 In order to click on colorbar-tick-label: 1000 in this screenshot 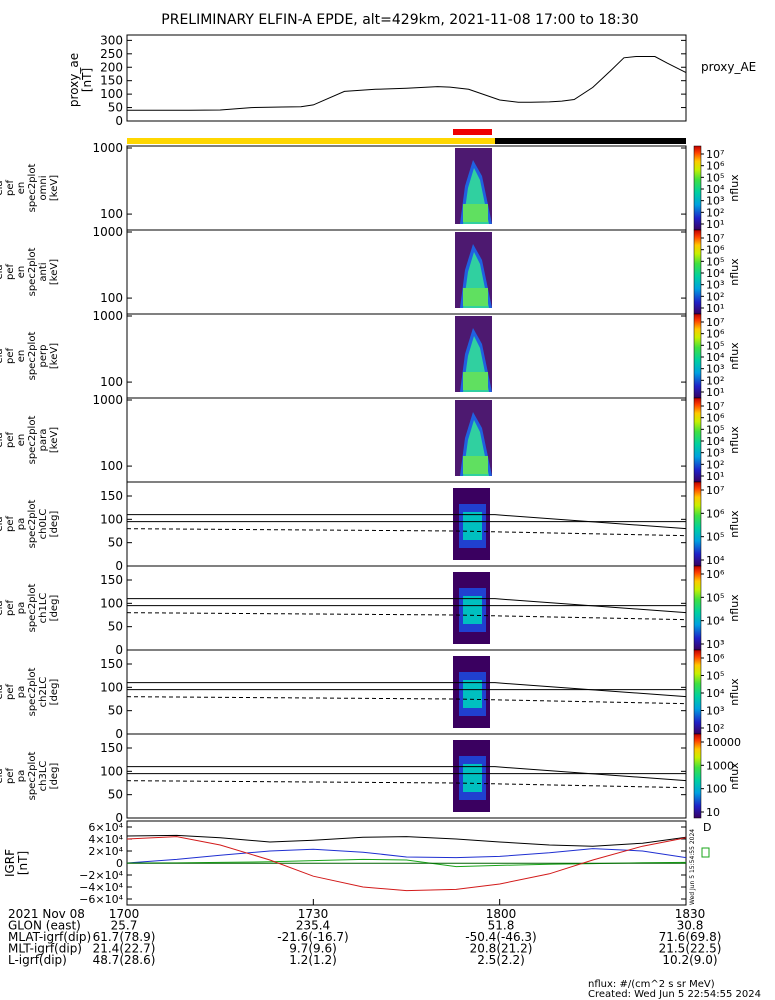, I will do `click(720, 765)`.